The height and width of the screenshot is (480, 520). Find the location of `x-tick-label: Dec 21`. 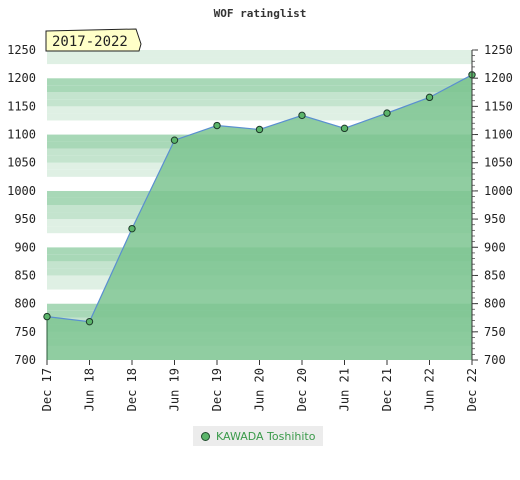

x-tick-label: Dec 21 is located at coordinates (387, 389).